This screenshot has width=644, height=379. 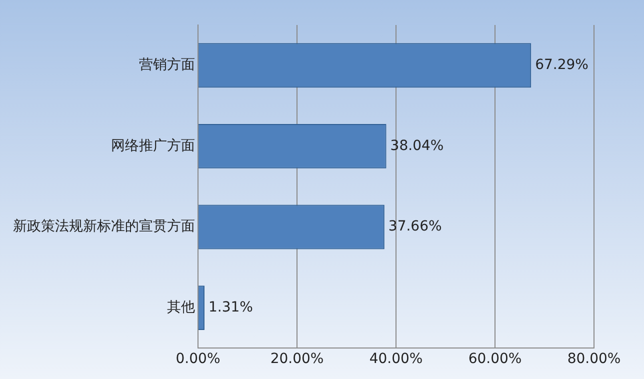 I want to click on x-tick-label: 60.00%, so click(x=495, y=359).